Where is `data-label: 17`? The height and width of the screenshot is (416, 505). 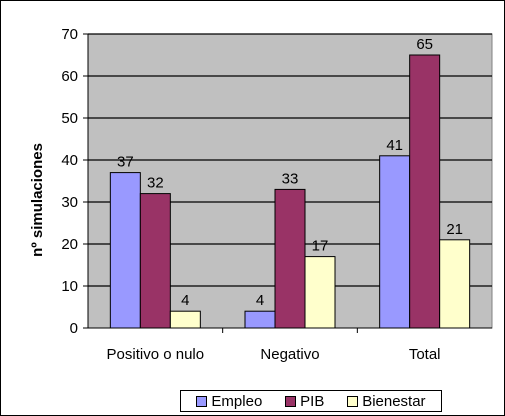 data-label: 17 is located at coordinates (320, 246).